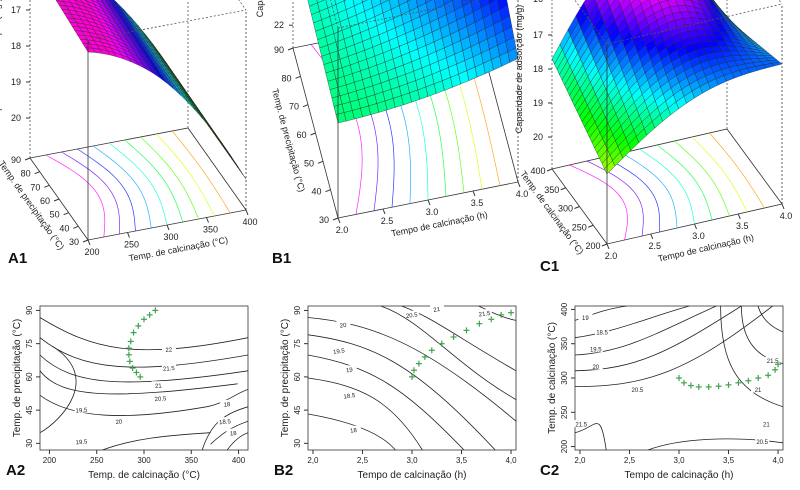 The image size is (800, 490). What do you see at coordinates (552, 378) in the screenshot?
I see `y-axis-label: Temp. de calcinação (°C)` at bounding box center [552, 378].